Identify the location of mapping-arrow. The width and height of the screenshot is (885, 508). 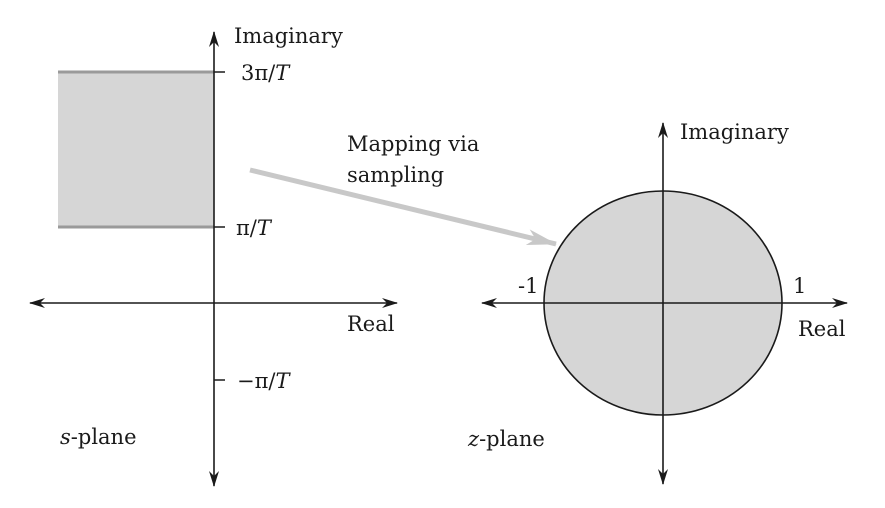
(403, 207).